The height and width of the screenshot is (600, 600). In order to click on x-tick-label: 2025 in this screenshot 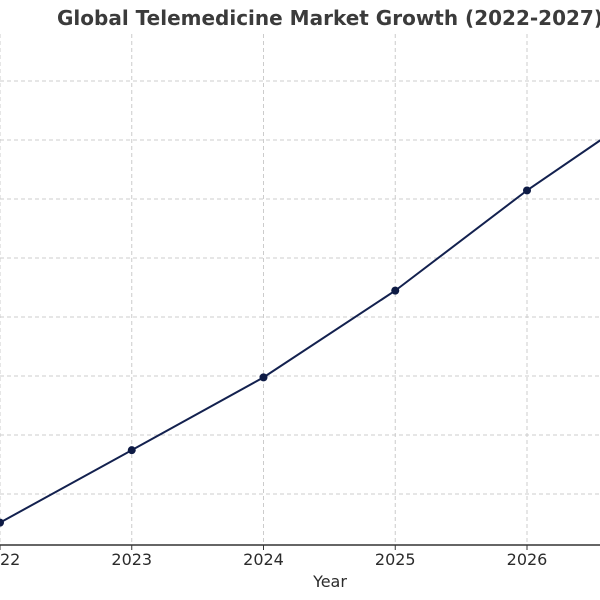, I will do `click(395, 559)`.